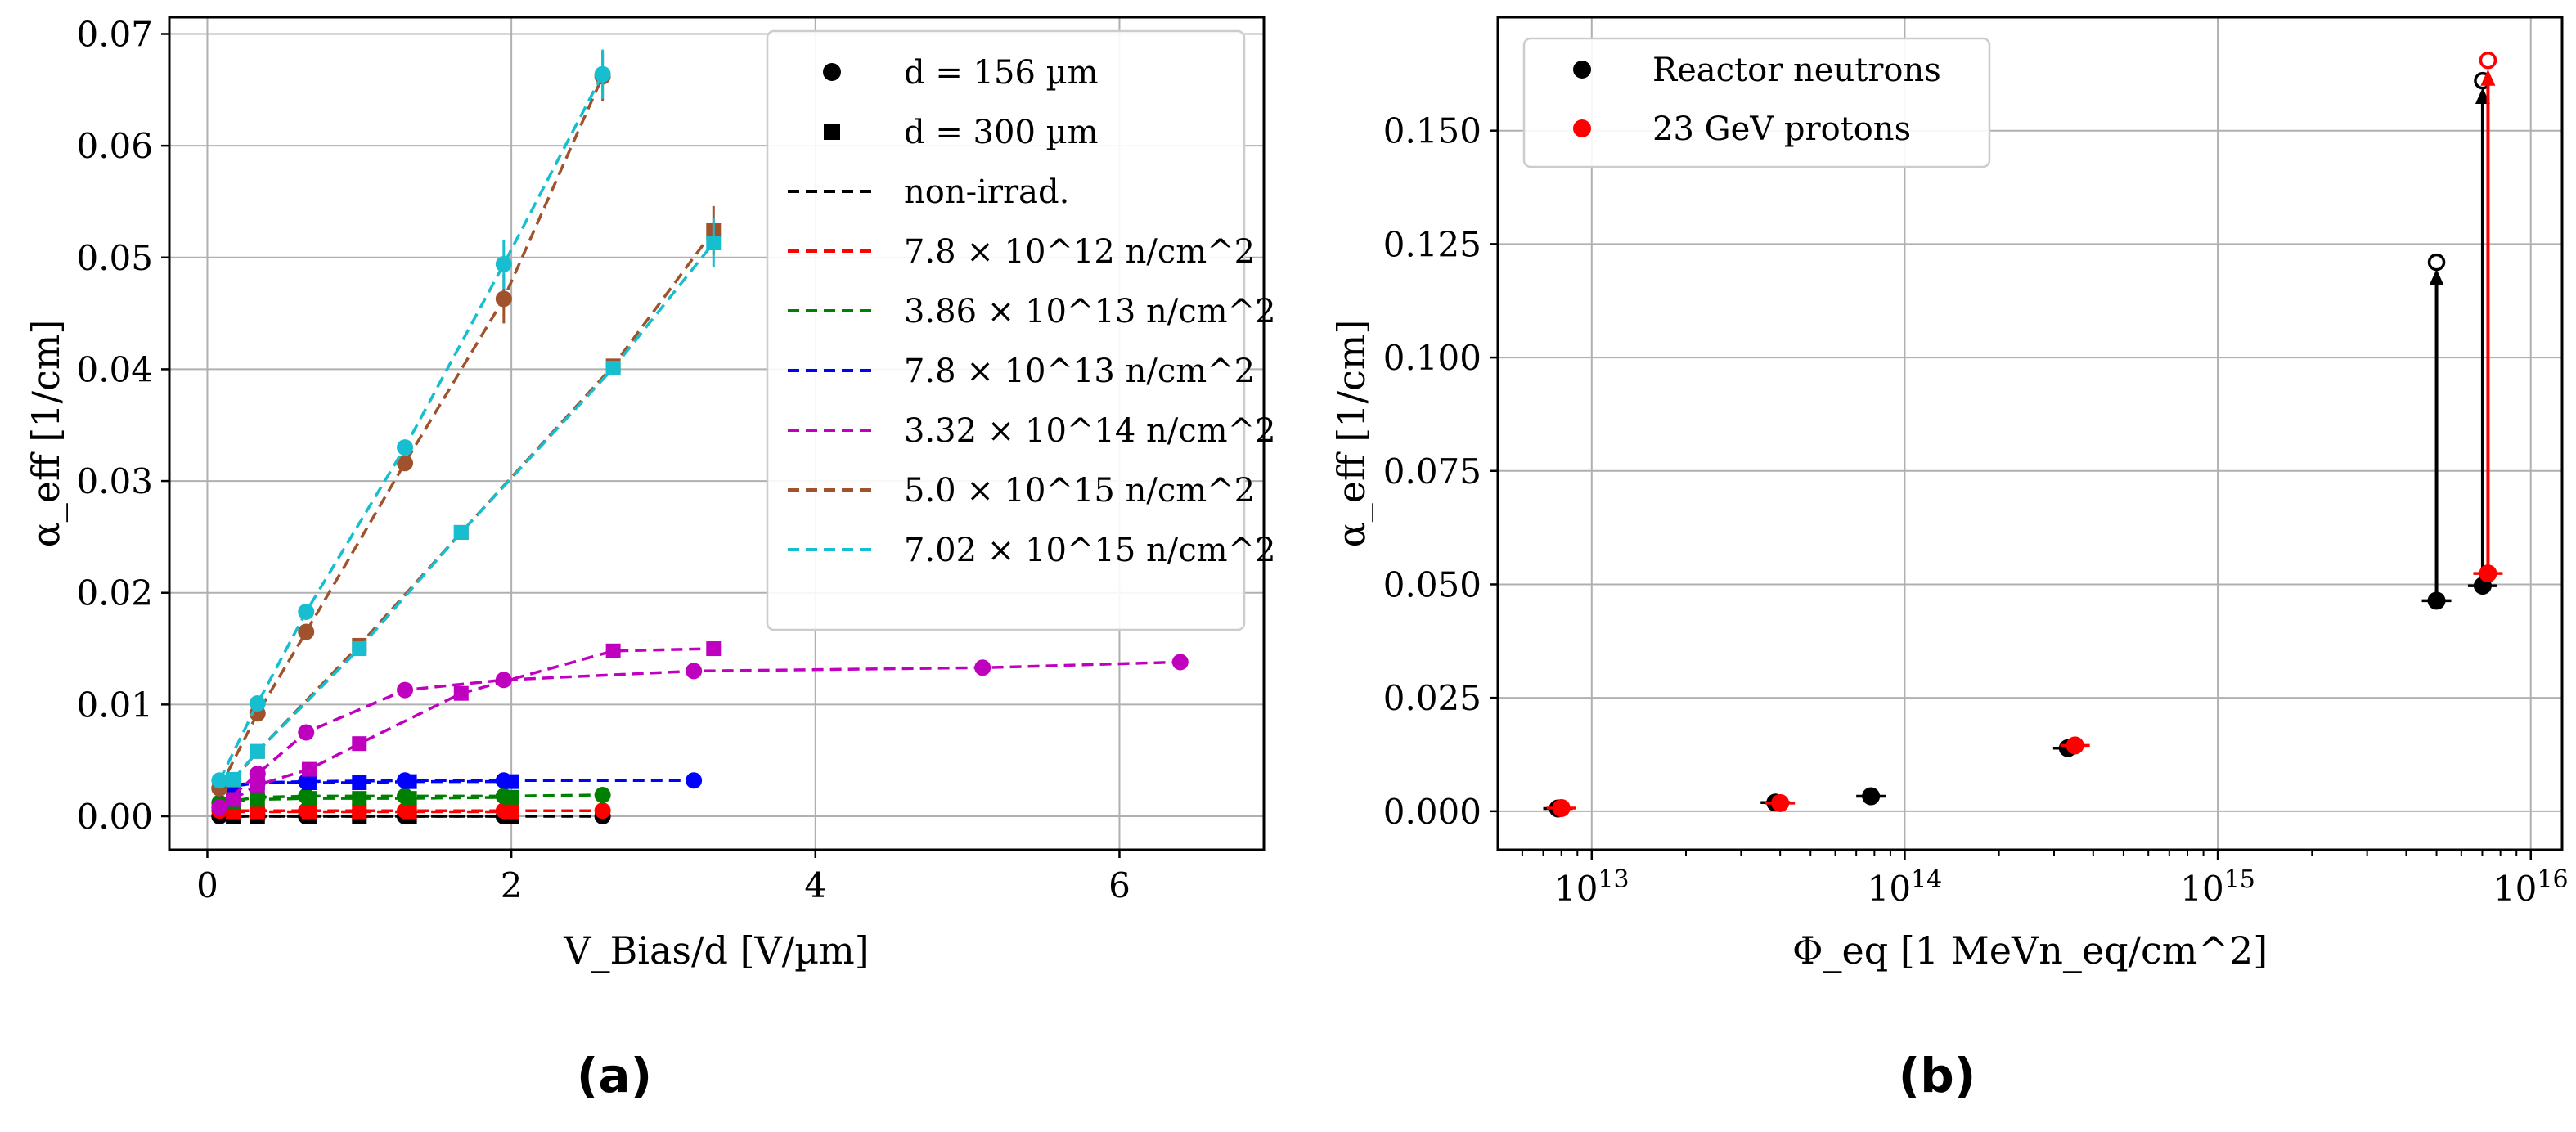  I want to click on panel-a-y-tick-label: 0.07, so click(114, 34).